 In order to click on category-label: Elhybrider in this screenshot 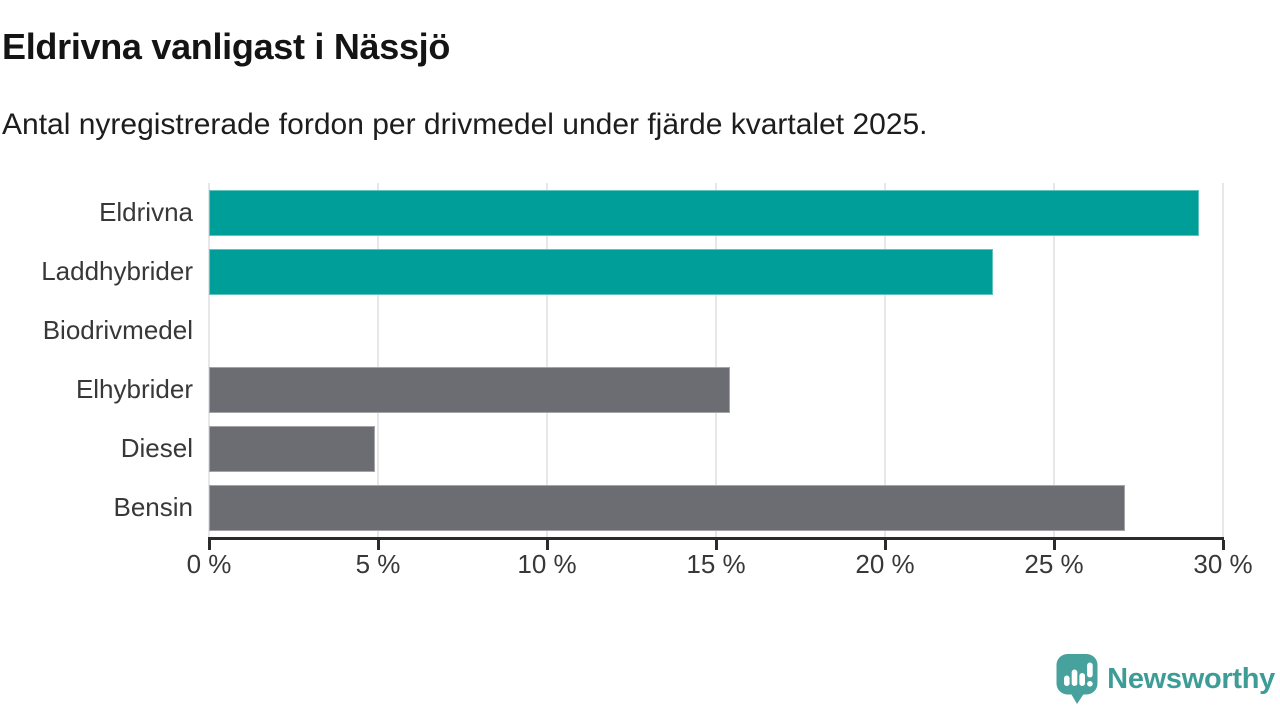, I will do `click(134, 389)`.